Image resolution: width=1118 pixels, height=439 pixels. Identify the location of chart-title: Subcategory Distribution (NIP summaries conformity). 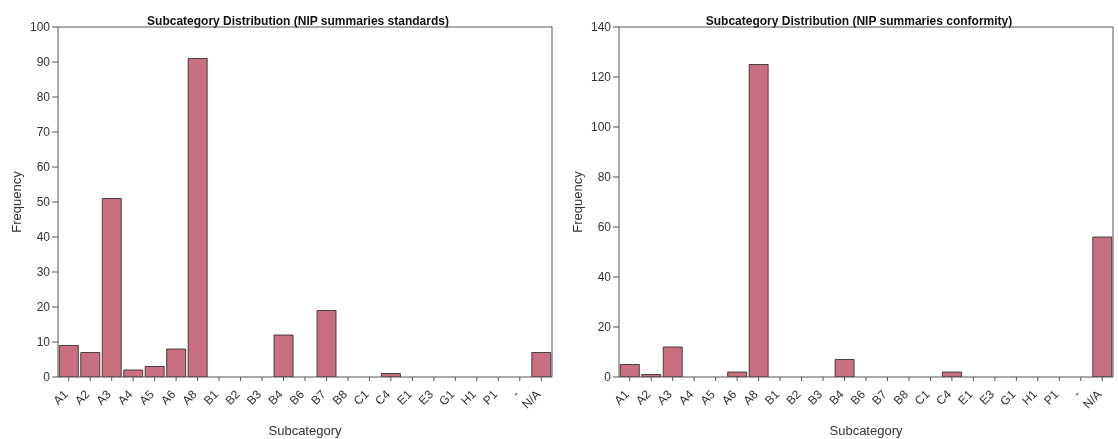
(859, 21).